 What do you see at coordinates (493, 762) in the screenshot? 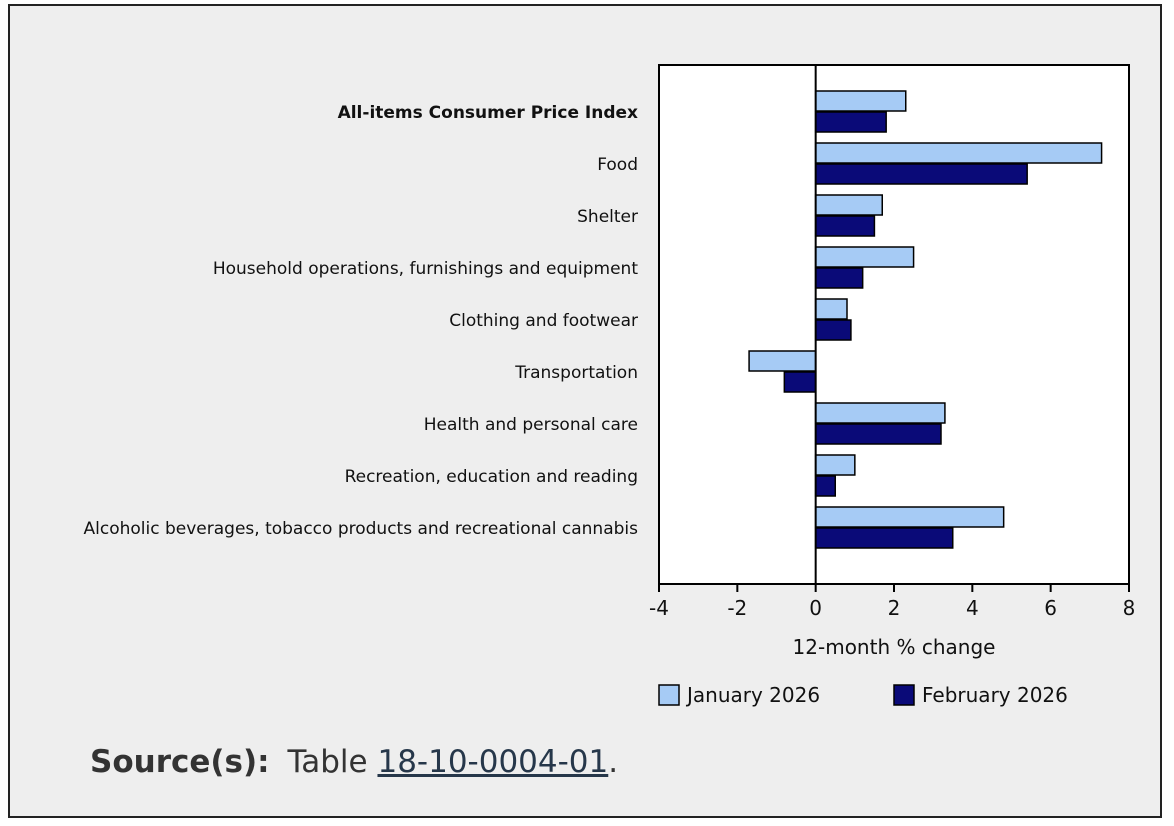
I see `source-table-link: 18-10-0004-01` at bounding box center [493, 762].